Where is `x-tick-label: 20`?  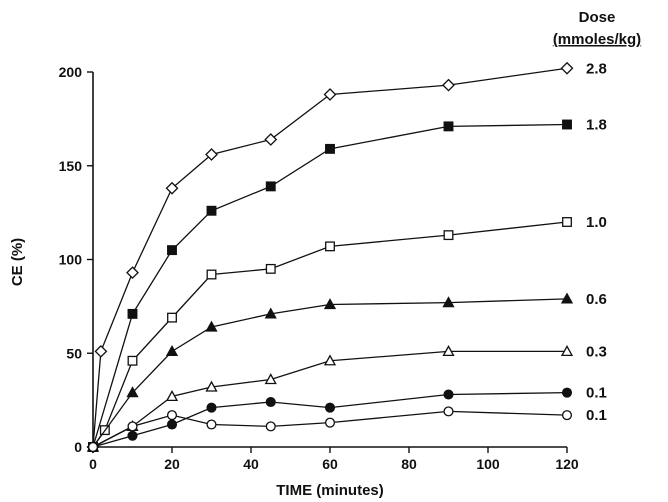
x-tick-label: 20 is located at coordinates (172, 464).